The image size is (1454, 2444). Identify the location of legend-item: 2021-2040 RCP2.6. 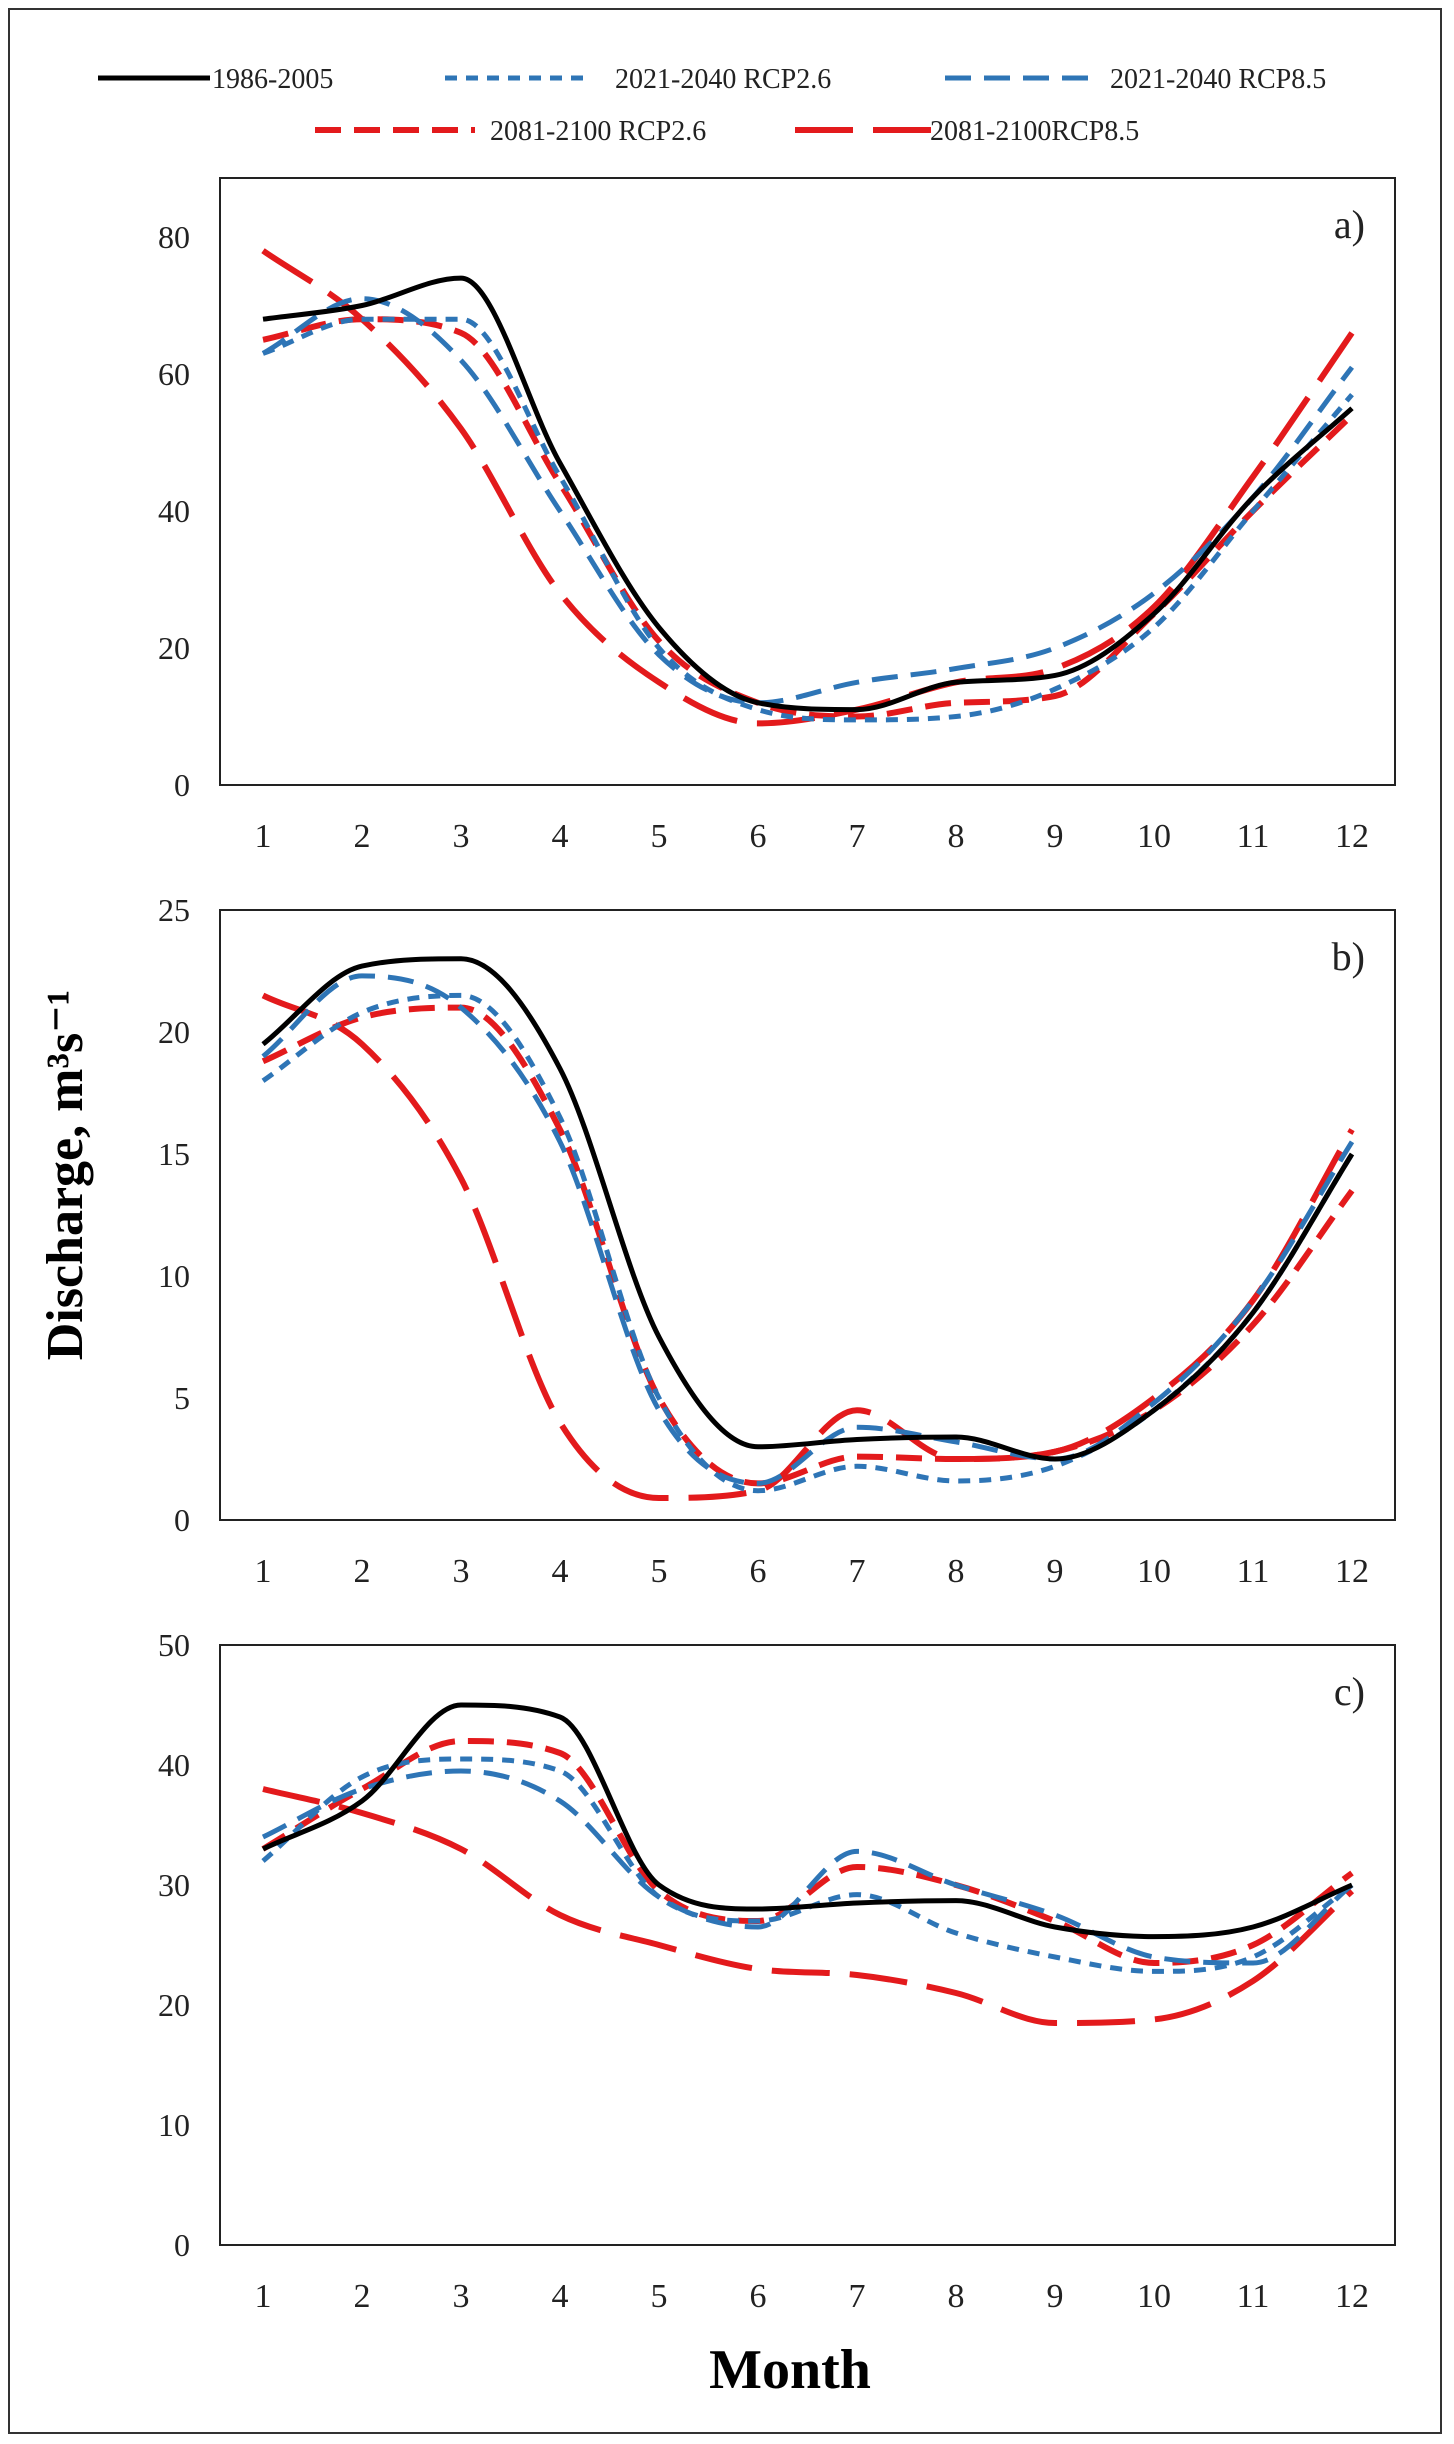
(638, 79).